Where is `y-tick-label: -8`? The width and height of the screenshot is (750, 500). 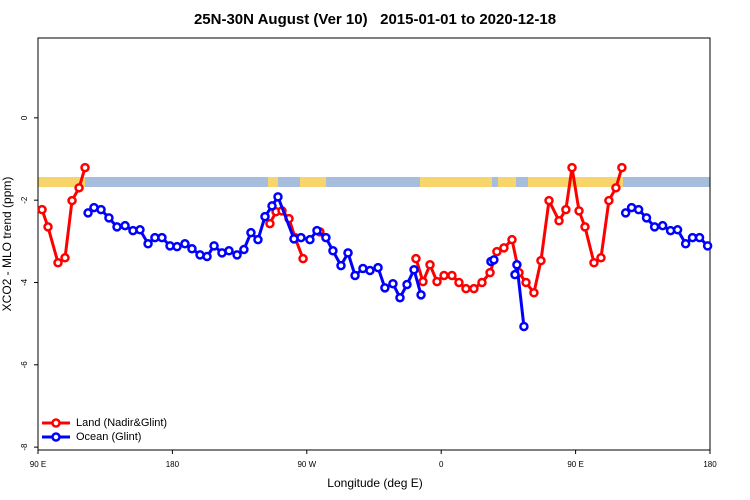 y-tick-label: -8 is located at coordinates (24, 447).